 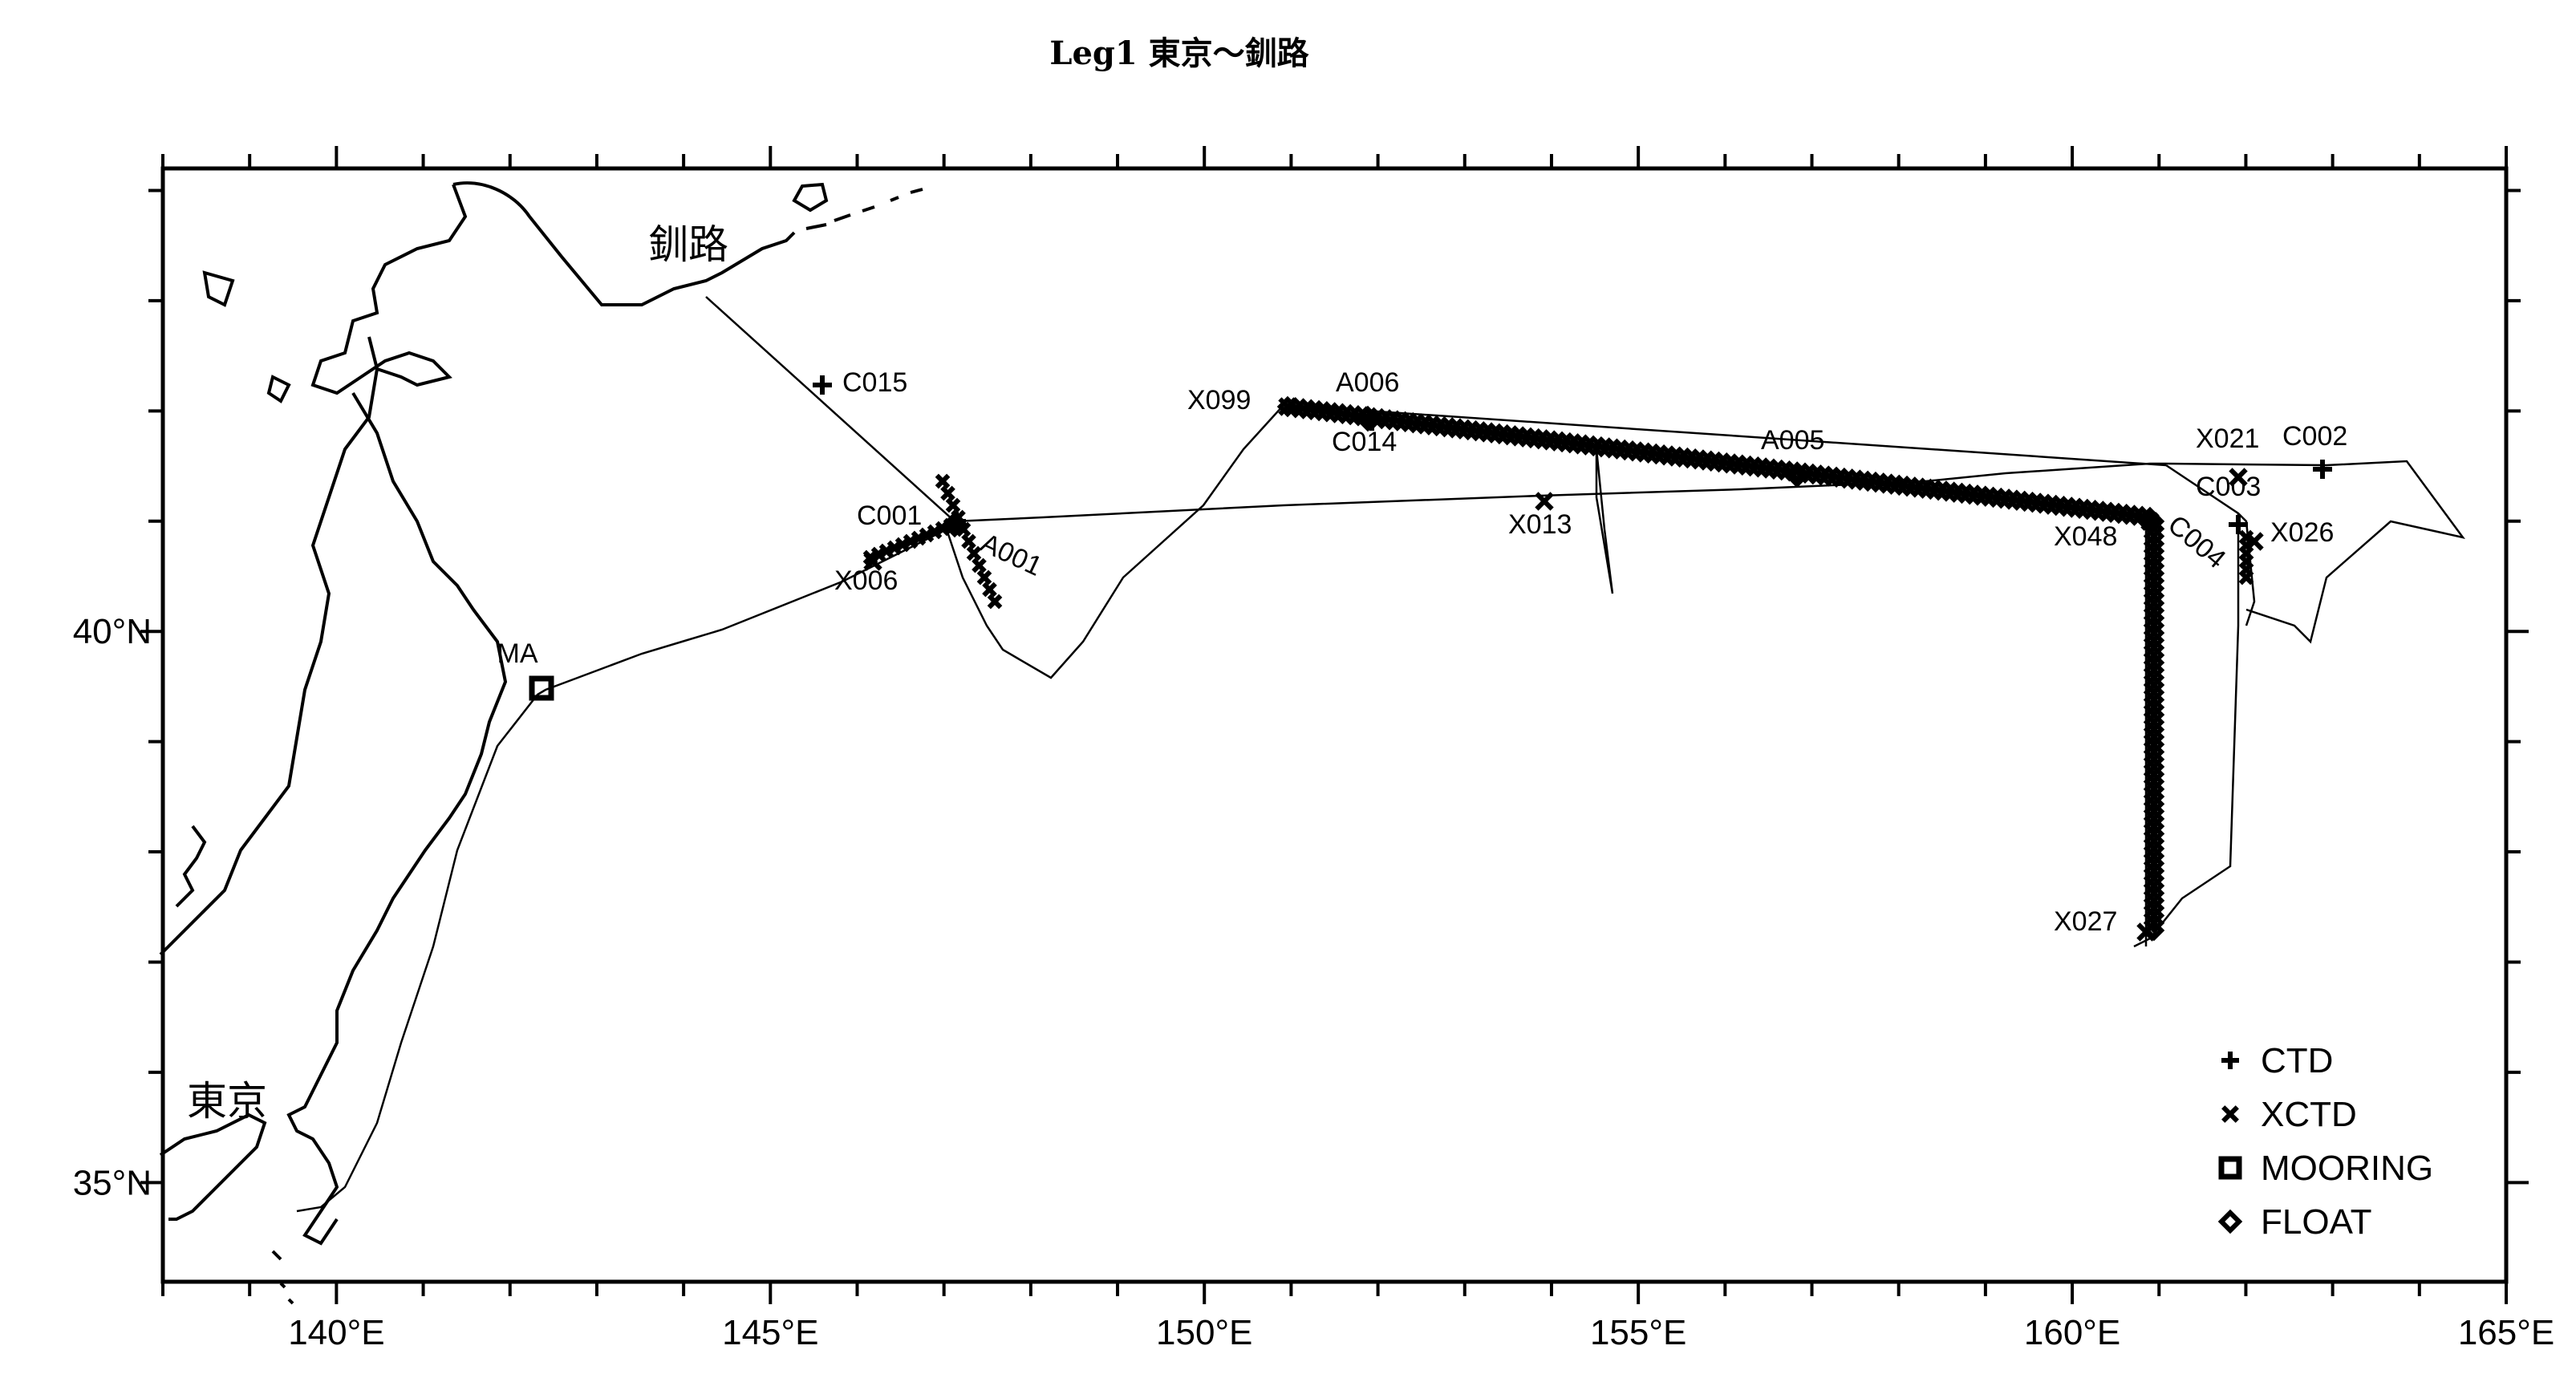 What do you see at coordinates (866, 580) in the screenshot?
I see `station-label: X006` at bounding box center [866, 580].